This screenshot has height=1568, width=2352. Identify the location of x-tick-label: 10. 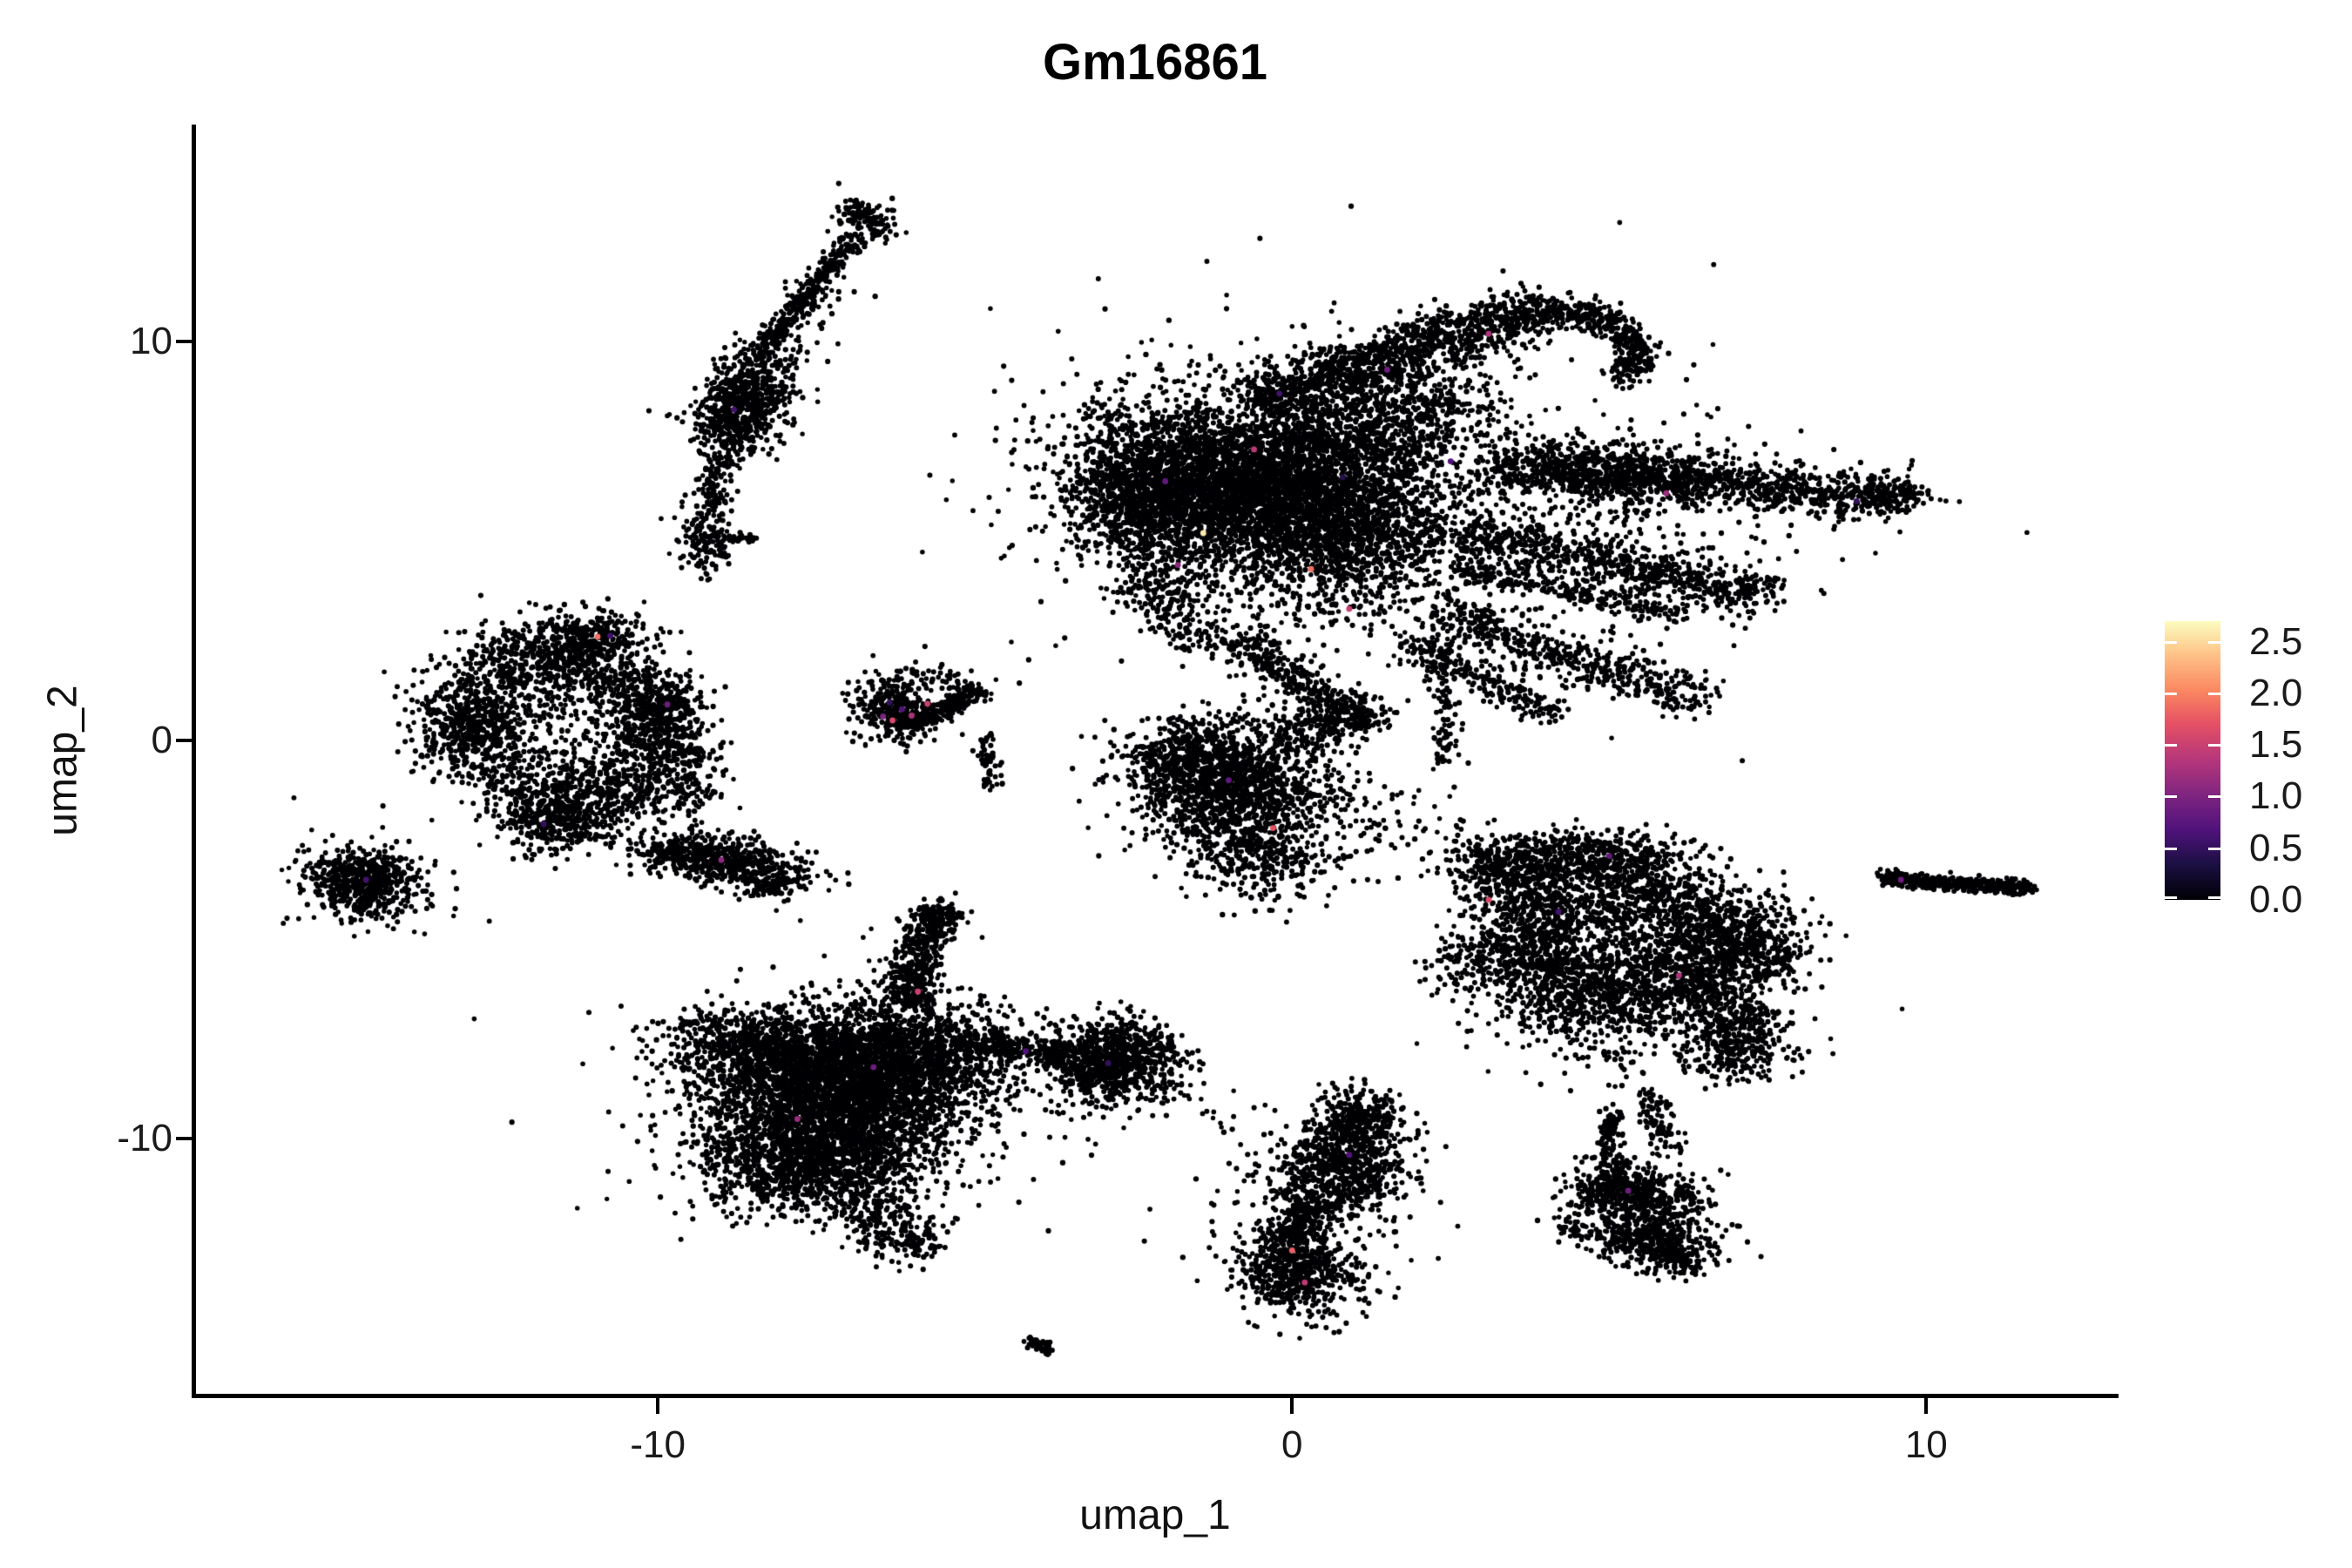
(1926, 1444).